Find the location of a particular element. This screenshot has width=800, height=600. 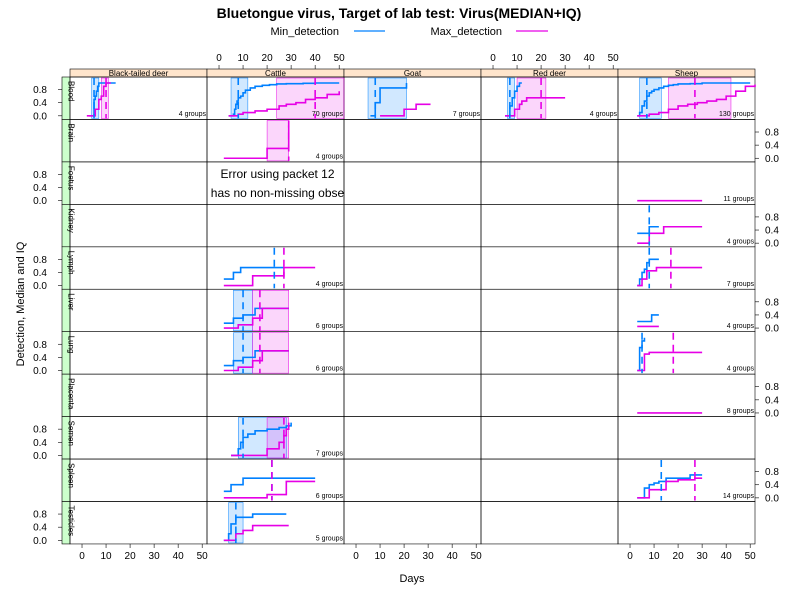

panel-blood-black-tailed-deer: 4 groups is located at coordinates (146, 98).